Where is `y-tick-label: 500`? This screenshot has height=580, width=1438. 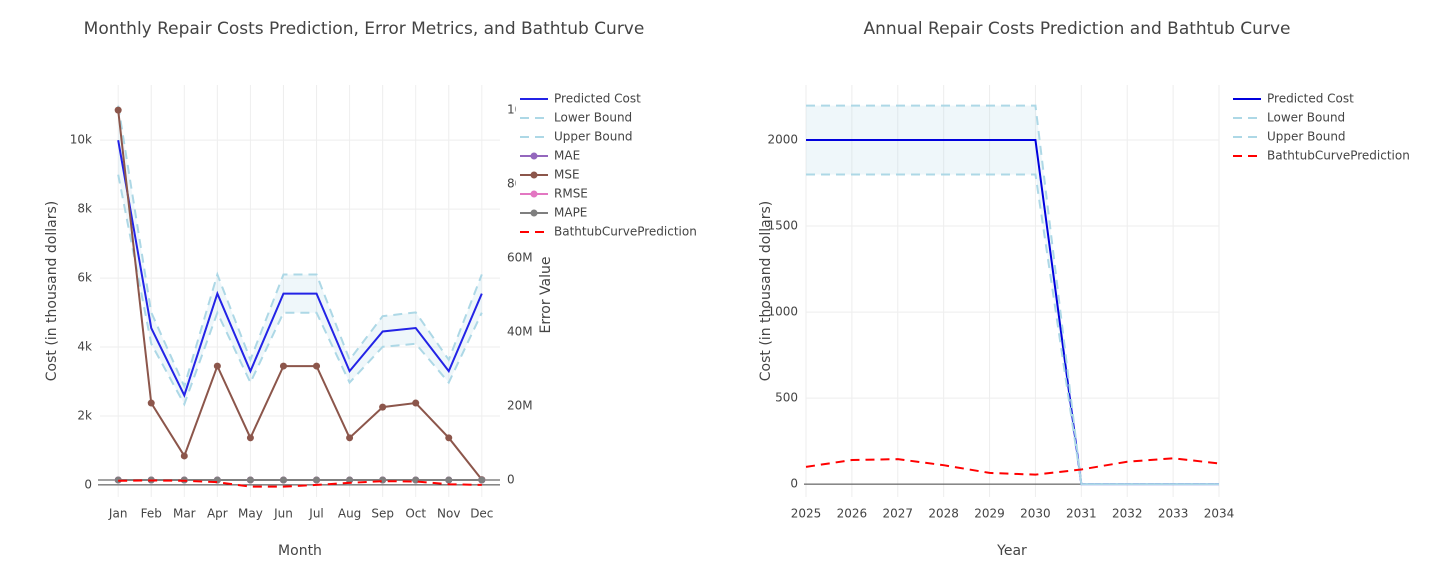
y-tick-label: 500 is located at coordinates (786, 398).